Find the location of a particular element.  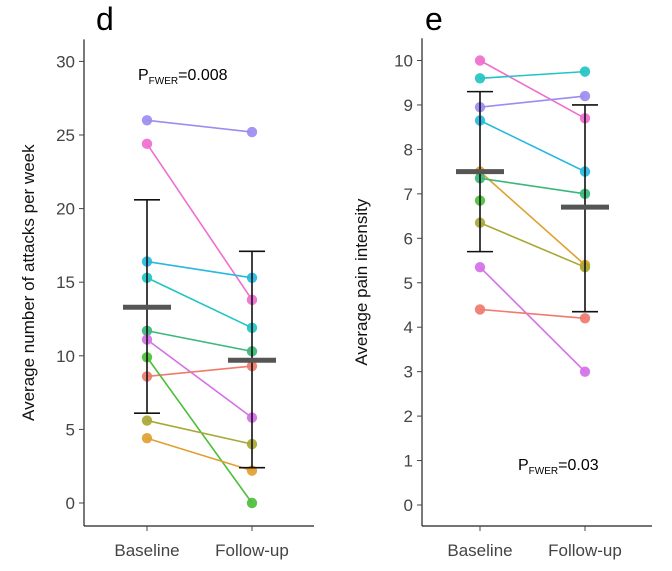

y-tick-label: 20 is located at coordinates (65, 209).